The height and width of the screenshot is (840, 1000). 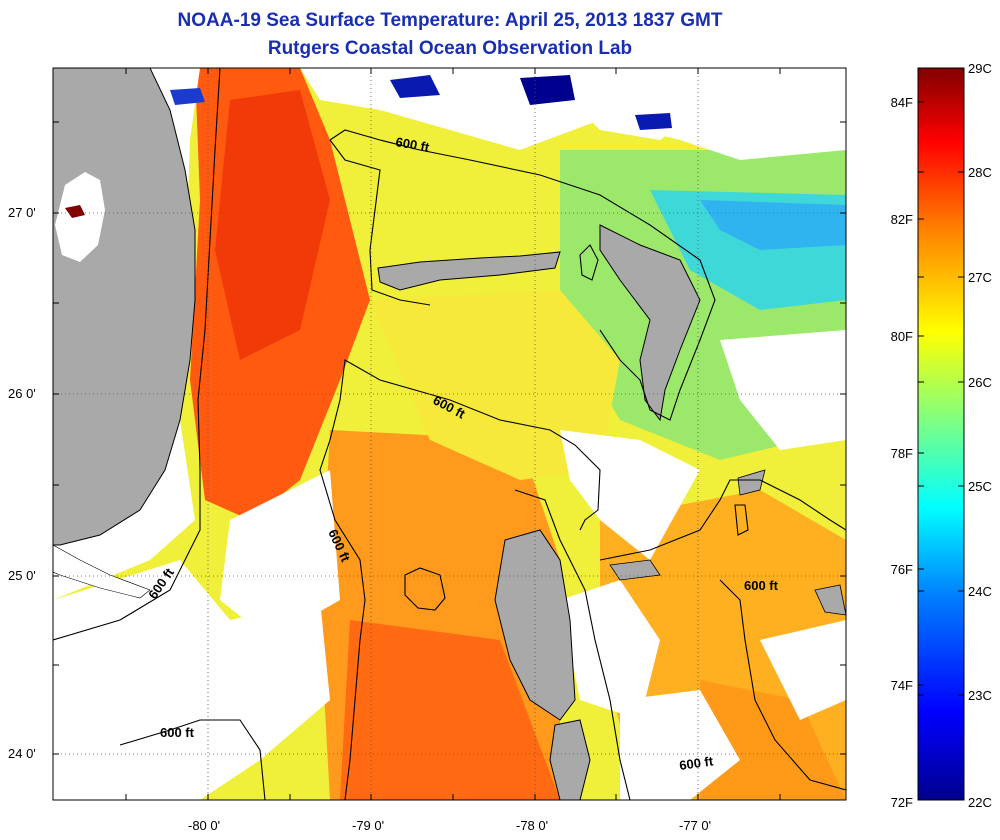 What do you see at coordinates (695, 825) in the screenshot?
I see `x-tick-label: -77 0'` at bounding box center [695, 825].